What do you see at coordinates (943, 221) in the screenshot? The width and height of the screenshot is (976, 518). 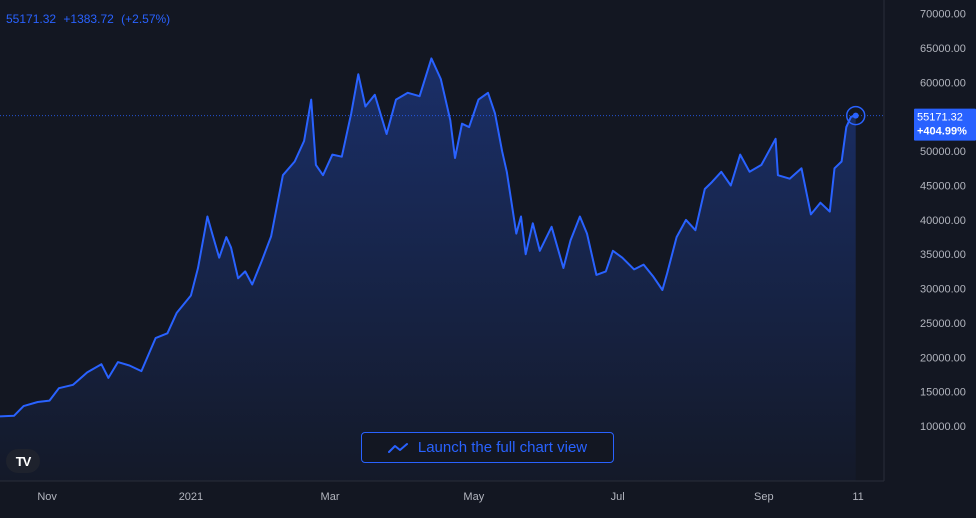 I see `y-tick-label: 40000.00` at bounding box center [943, 221].